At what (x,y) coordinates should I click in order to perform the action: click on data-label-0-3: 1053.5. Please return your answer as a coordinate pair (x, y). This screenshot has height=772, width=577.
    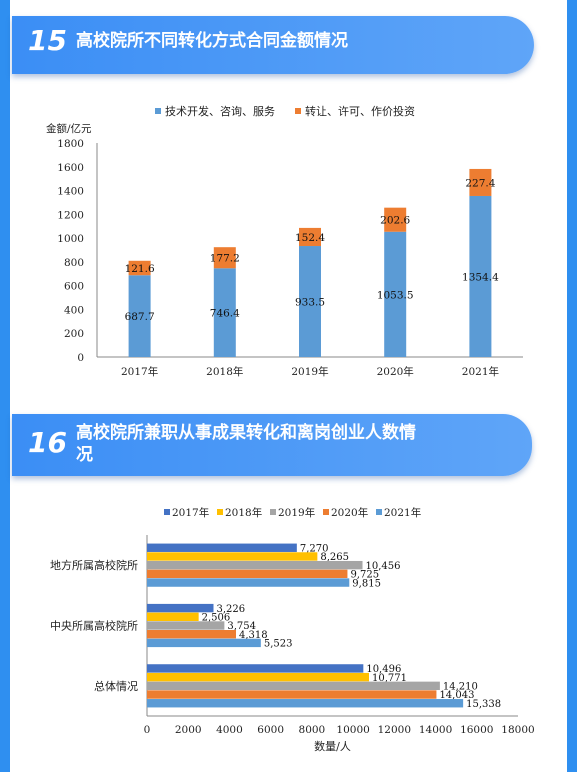
    Looking at the image, I should click on (395, 295).